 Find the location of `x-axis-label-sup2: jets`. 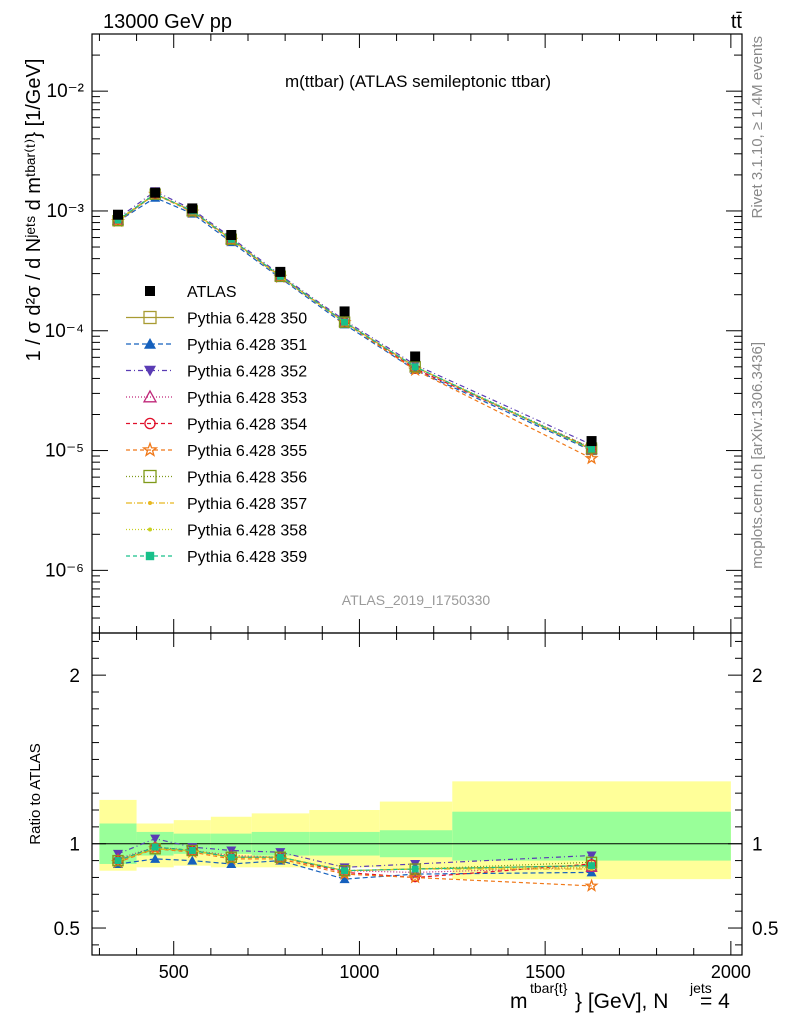

x-axis-label-sup2: jets is located at coordinates (700, 988).